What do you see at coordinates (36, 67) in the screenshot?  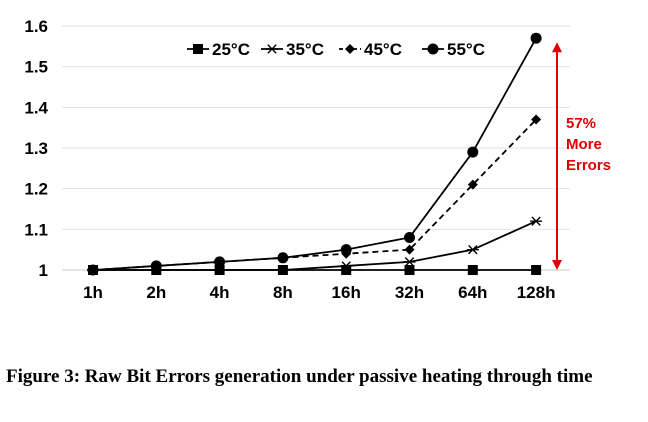 I see `y-tick-label: 1.5` at bounding box center [36, 67].